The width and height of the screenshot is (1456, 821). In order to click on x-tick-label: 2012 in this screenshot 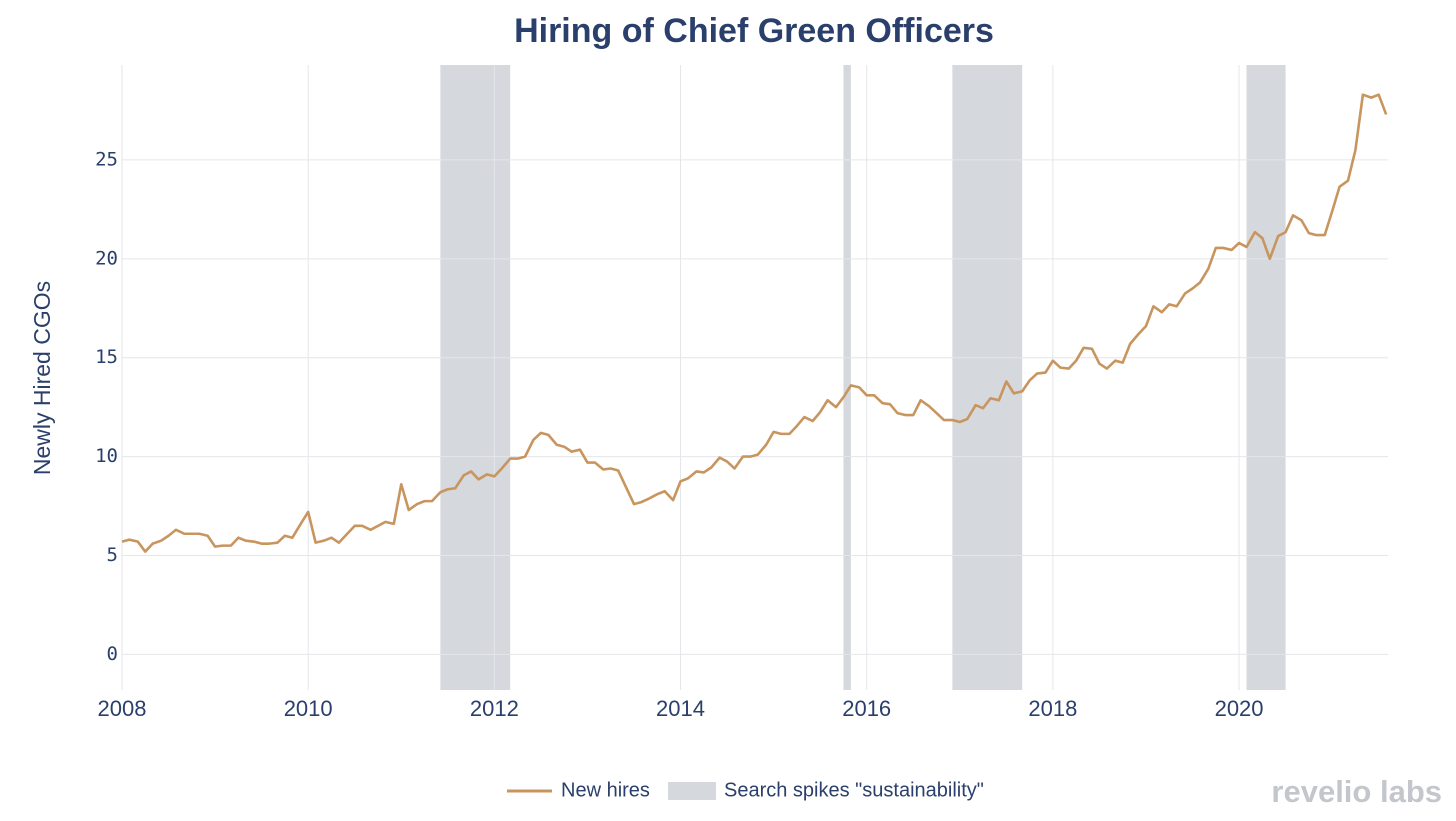, I will do `click(494, 708)`.